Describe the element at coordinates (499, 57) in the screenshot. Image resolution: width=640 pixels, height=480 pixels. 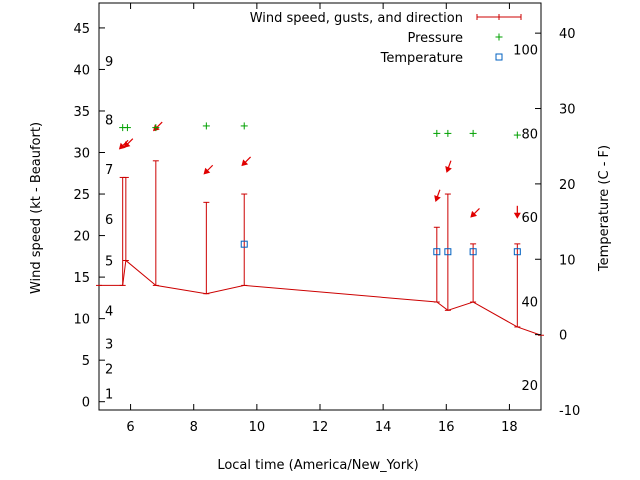
I see `legend-temperature-symbol` at that location.